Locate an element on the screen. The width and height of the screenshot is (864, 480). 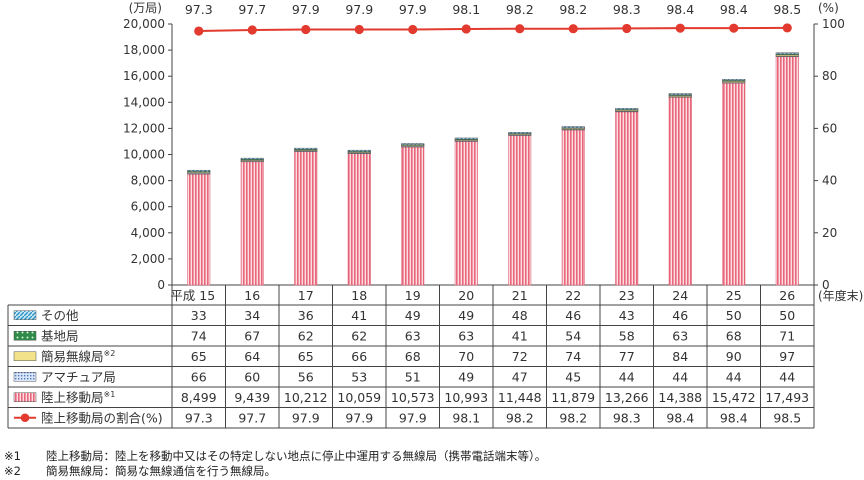
y-left-tick-label: 4,000 is located at coordinates (148, 233).